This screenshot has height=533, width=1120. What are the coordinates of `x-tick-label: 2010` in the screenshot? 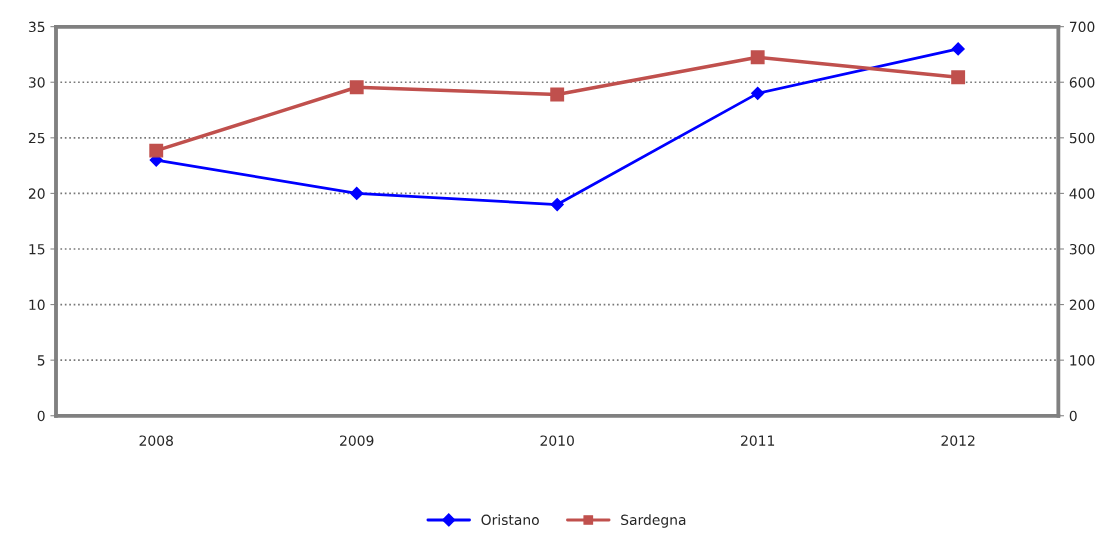 It's located at (557, 440).